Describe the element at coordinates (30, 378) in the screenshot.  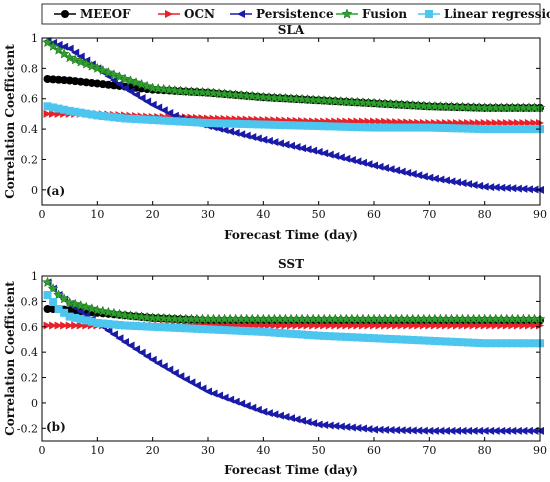
I see `y-tick-label: 0.2` at that location.